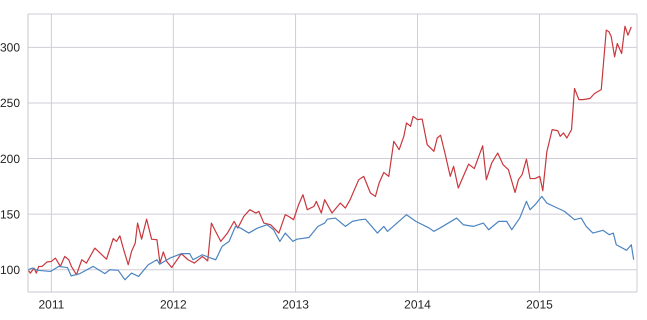 The width and height of the screenshot is (647, 320). I want to click on x-tick-label: 2013, so click(296, 305).